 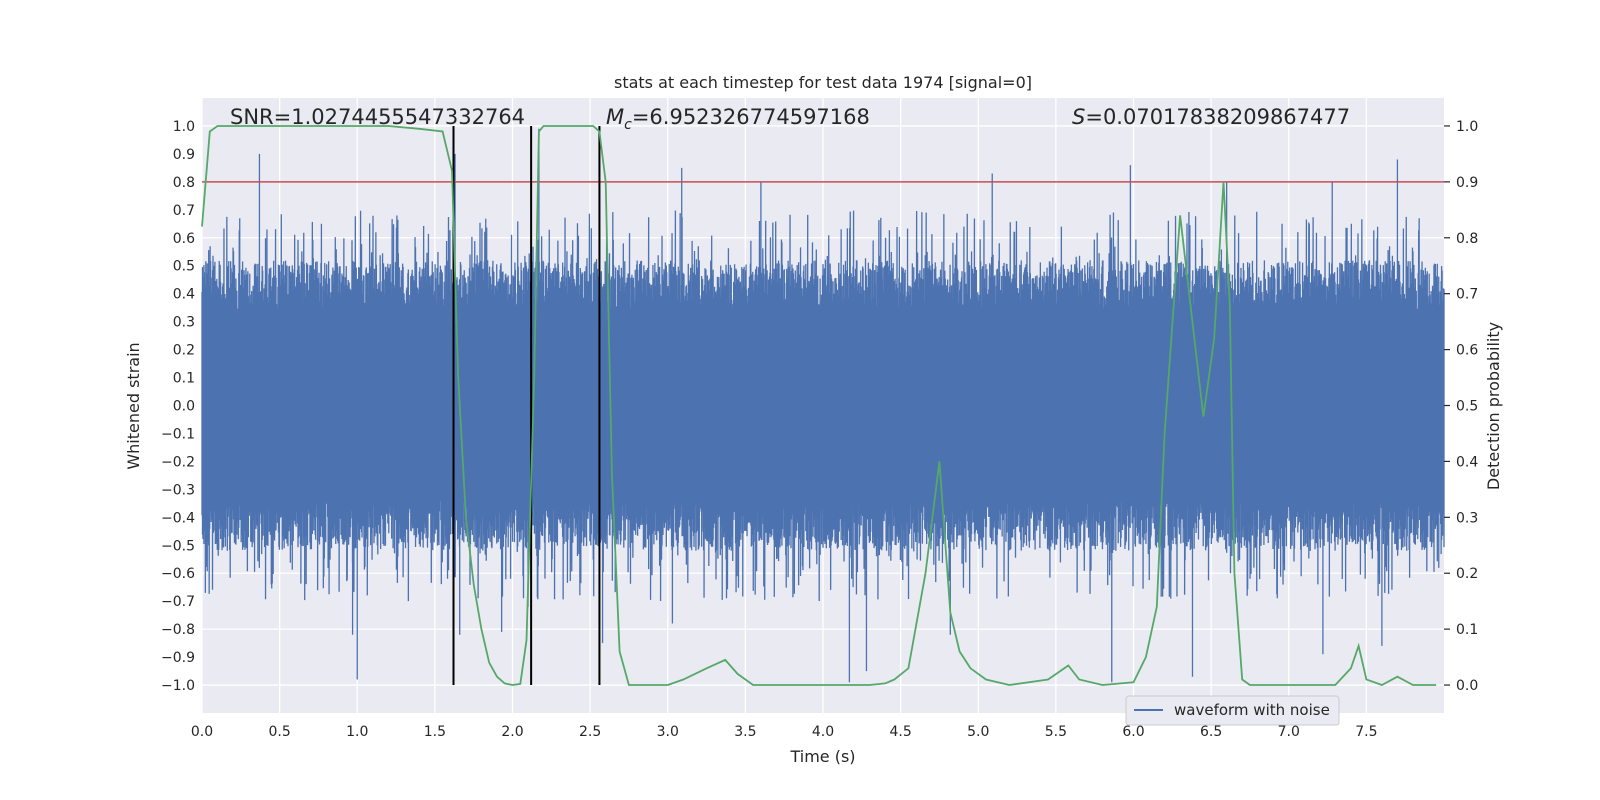 I want to click on x-tick-label: 3.5, so click(x=745, y=732).